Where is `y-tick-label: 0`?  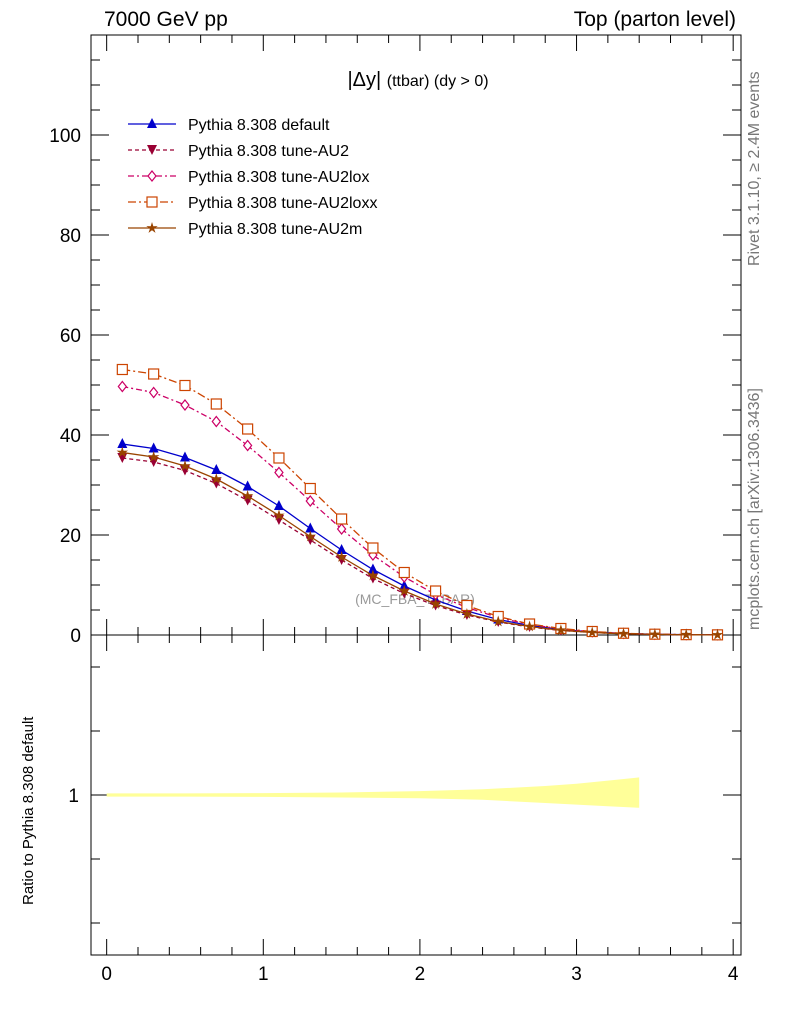 y-tick-label: 0 is located at coordinates (75, 636).